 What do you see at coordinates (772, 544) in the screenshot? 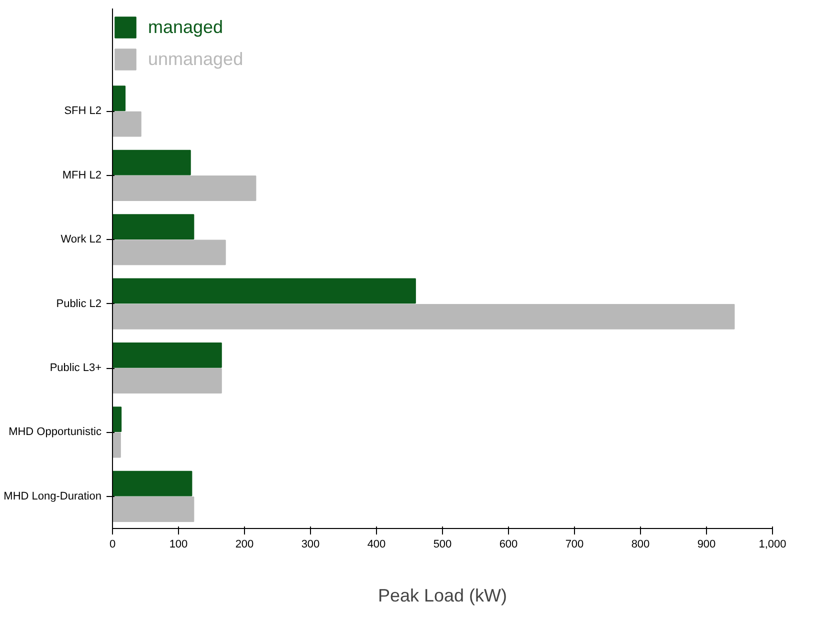
I see `x-tick-label: 1,000` at bounding box center [772, 544].